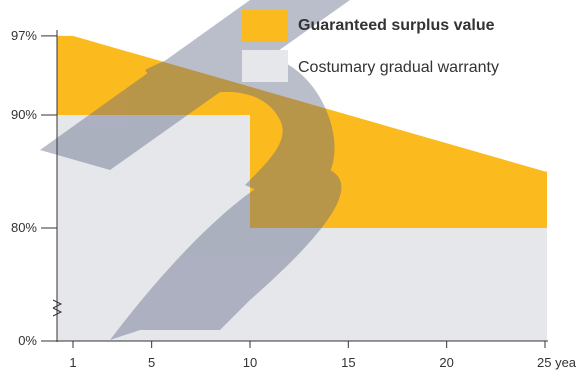  I want to click on y-tick-label: 97%, so click(24, 35).